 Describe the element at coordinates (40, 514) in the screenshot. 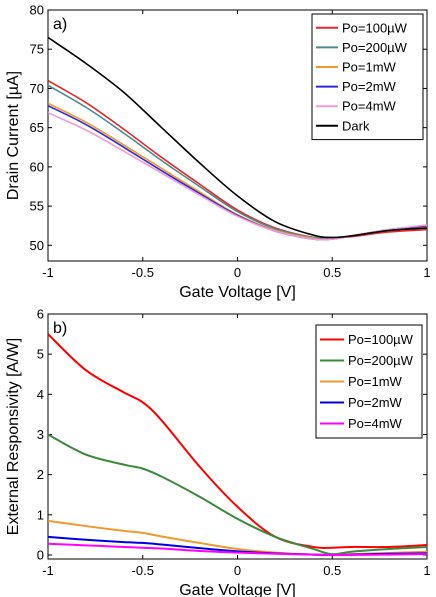

I see `y-tick-label: 1` at that location.